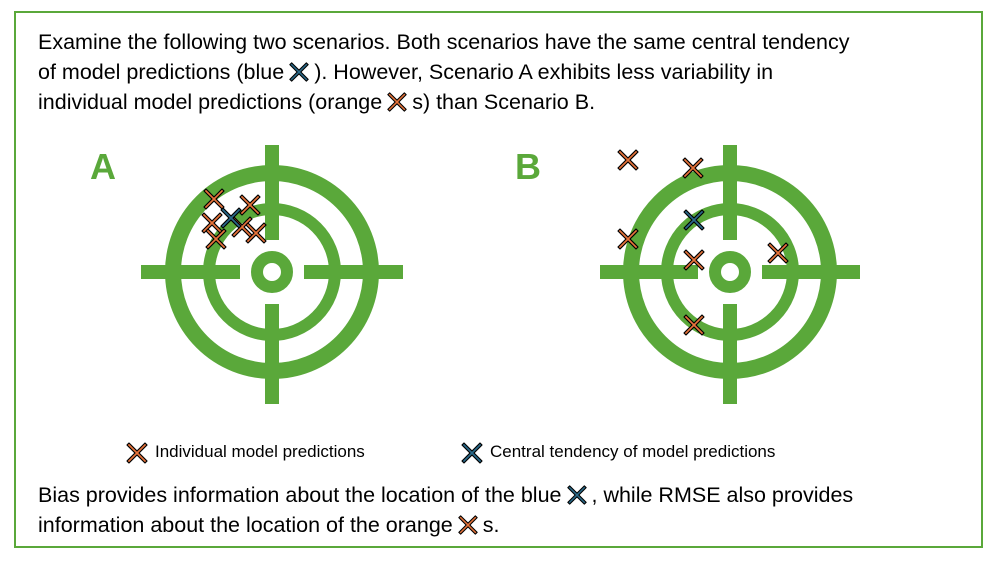 Image resolution: width=1000 pixels, height=563 pixels. Describe the element at coordinates (491, 525) in the screenshot. I see `outro-line-2-post: s.` at that location.